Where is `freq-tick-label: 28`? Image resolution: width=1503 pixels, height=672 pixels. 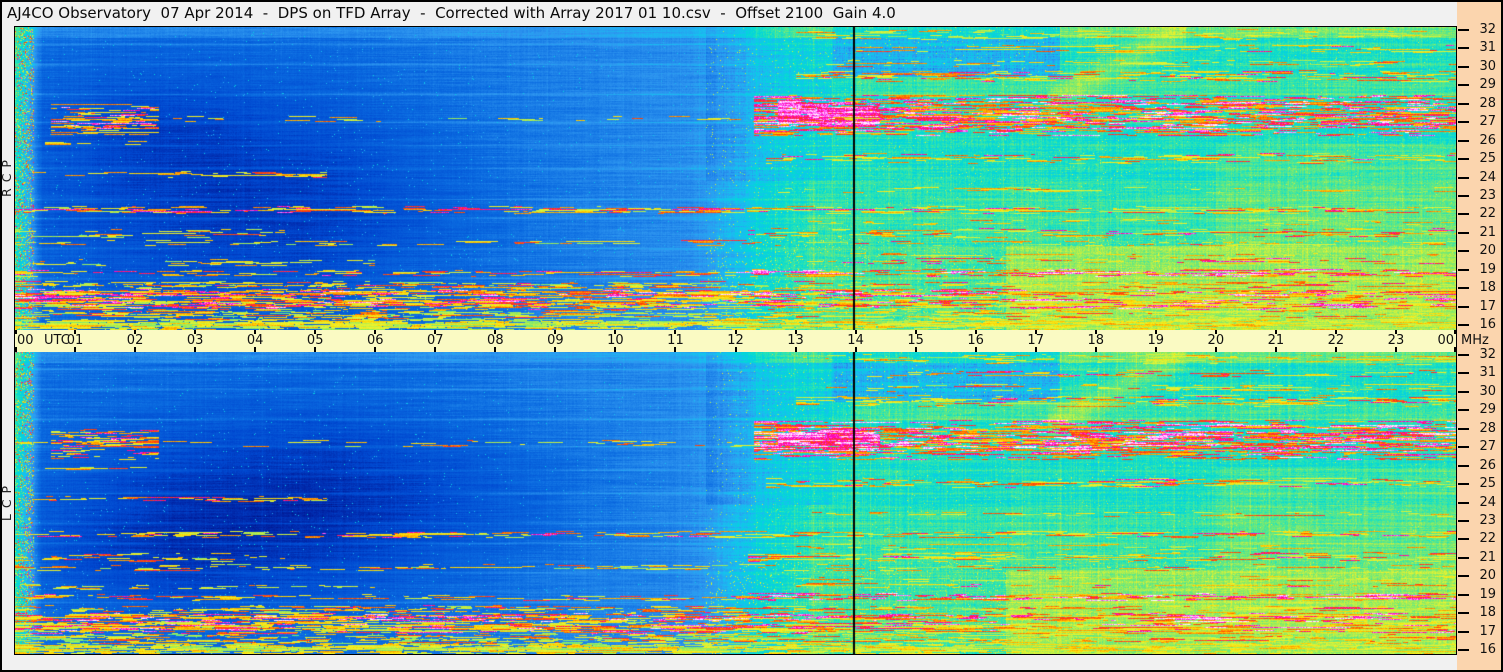
freq-tick-label: 28 is located at coordinates (1487, 103).